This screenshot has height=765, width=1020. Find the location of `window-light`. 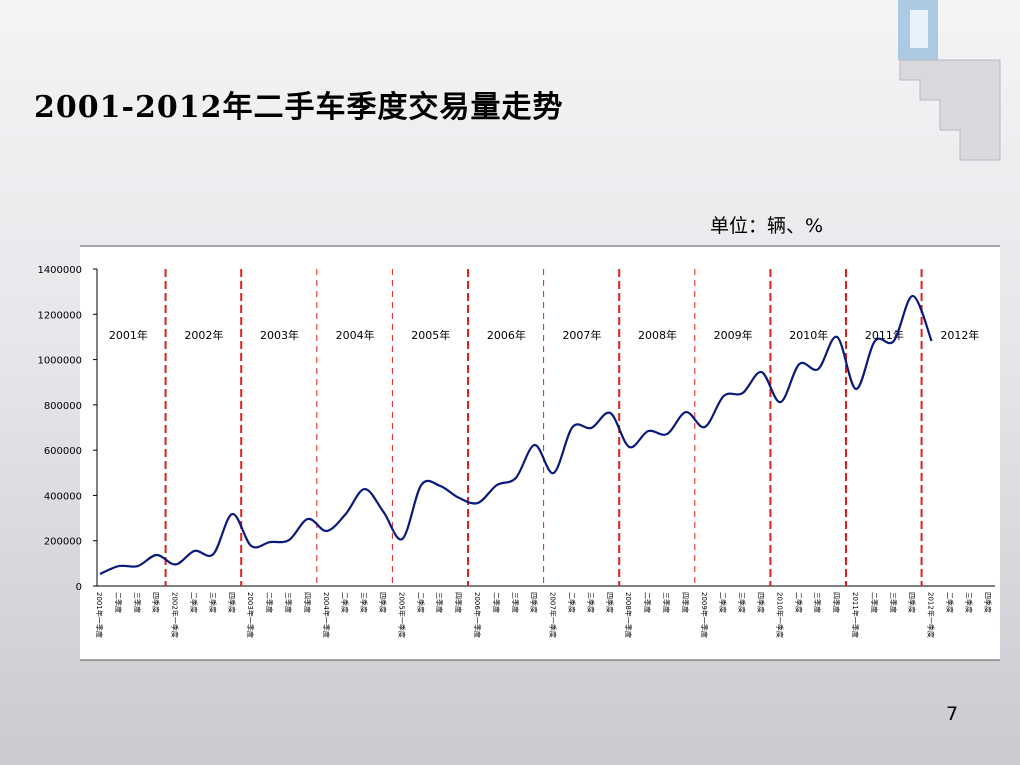

window-light is located at coordinates (919, 29).